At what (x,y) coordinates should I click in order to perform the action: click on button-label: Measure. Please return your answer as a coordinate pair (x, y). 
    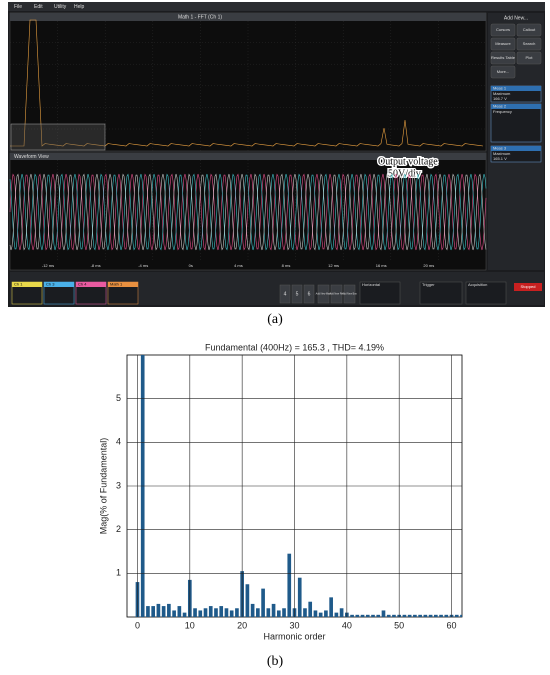
    Looking at the image, I should click on (503, 43).